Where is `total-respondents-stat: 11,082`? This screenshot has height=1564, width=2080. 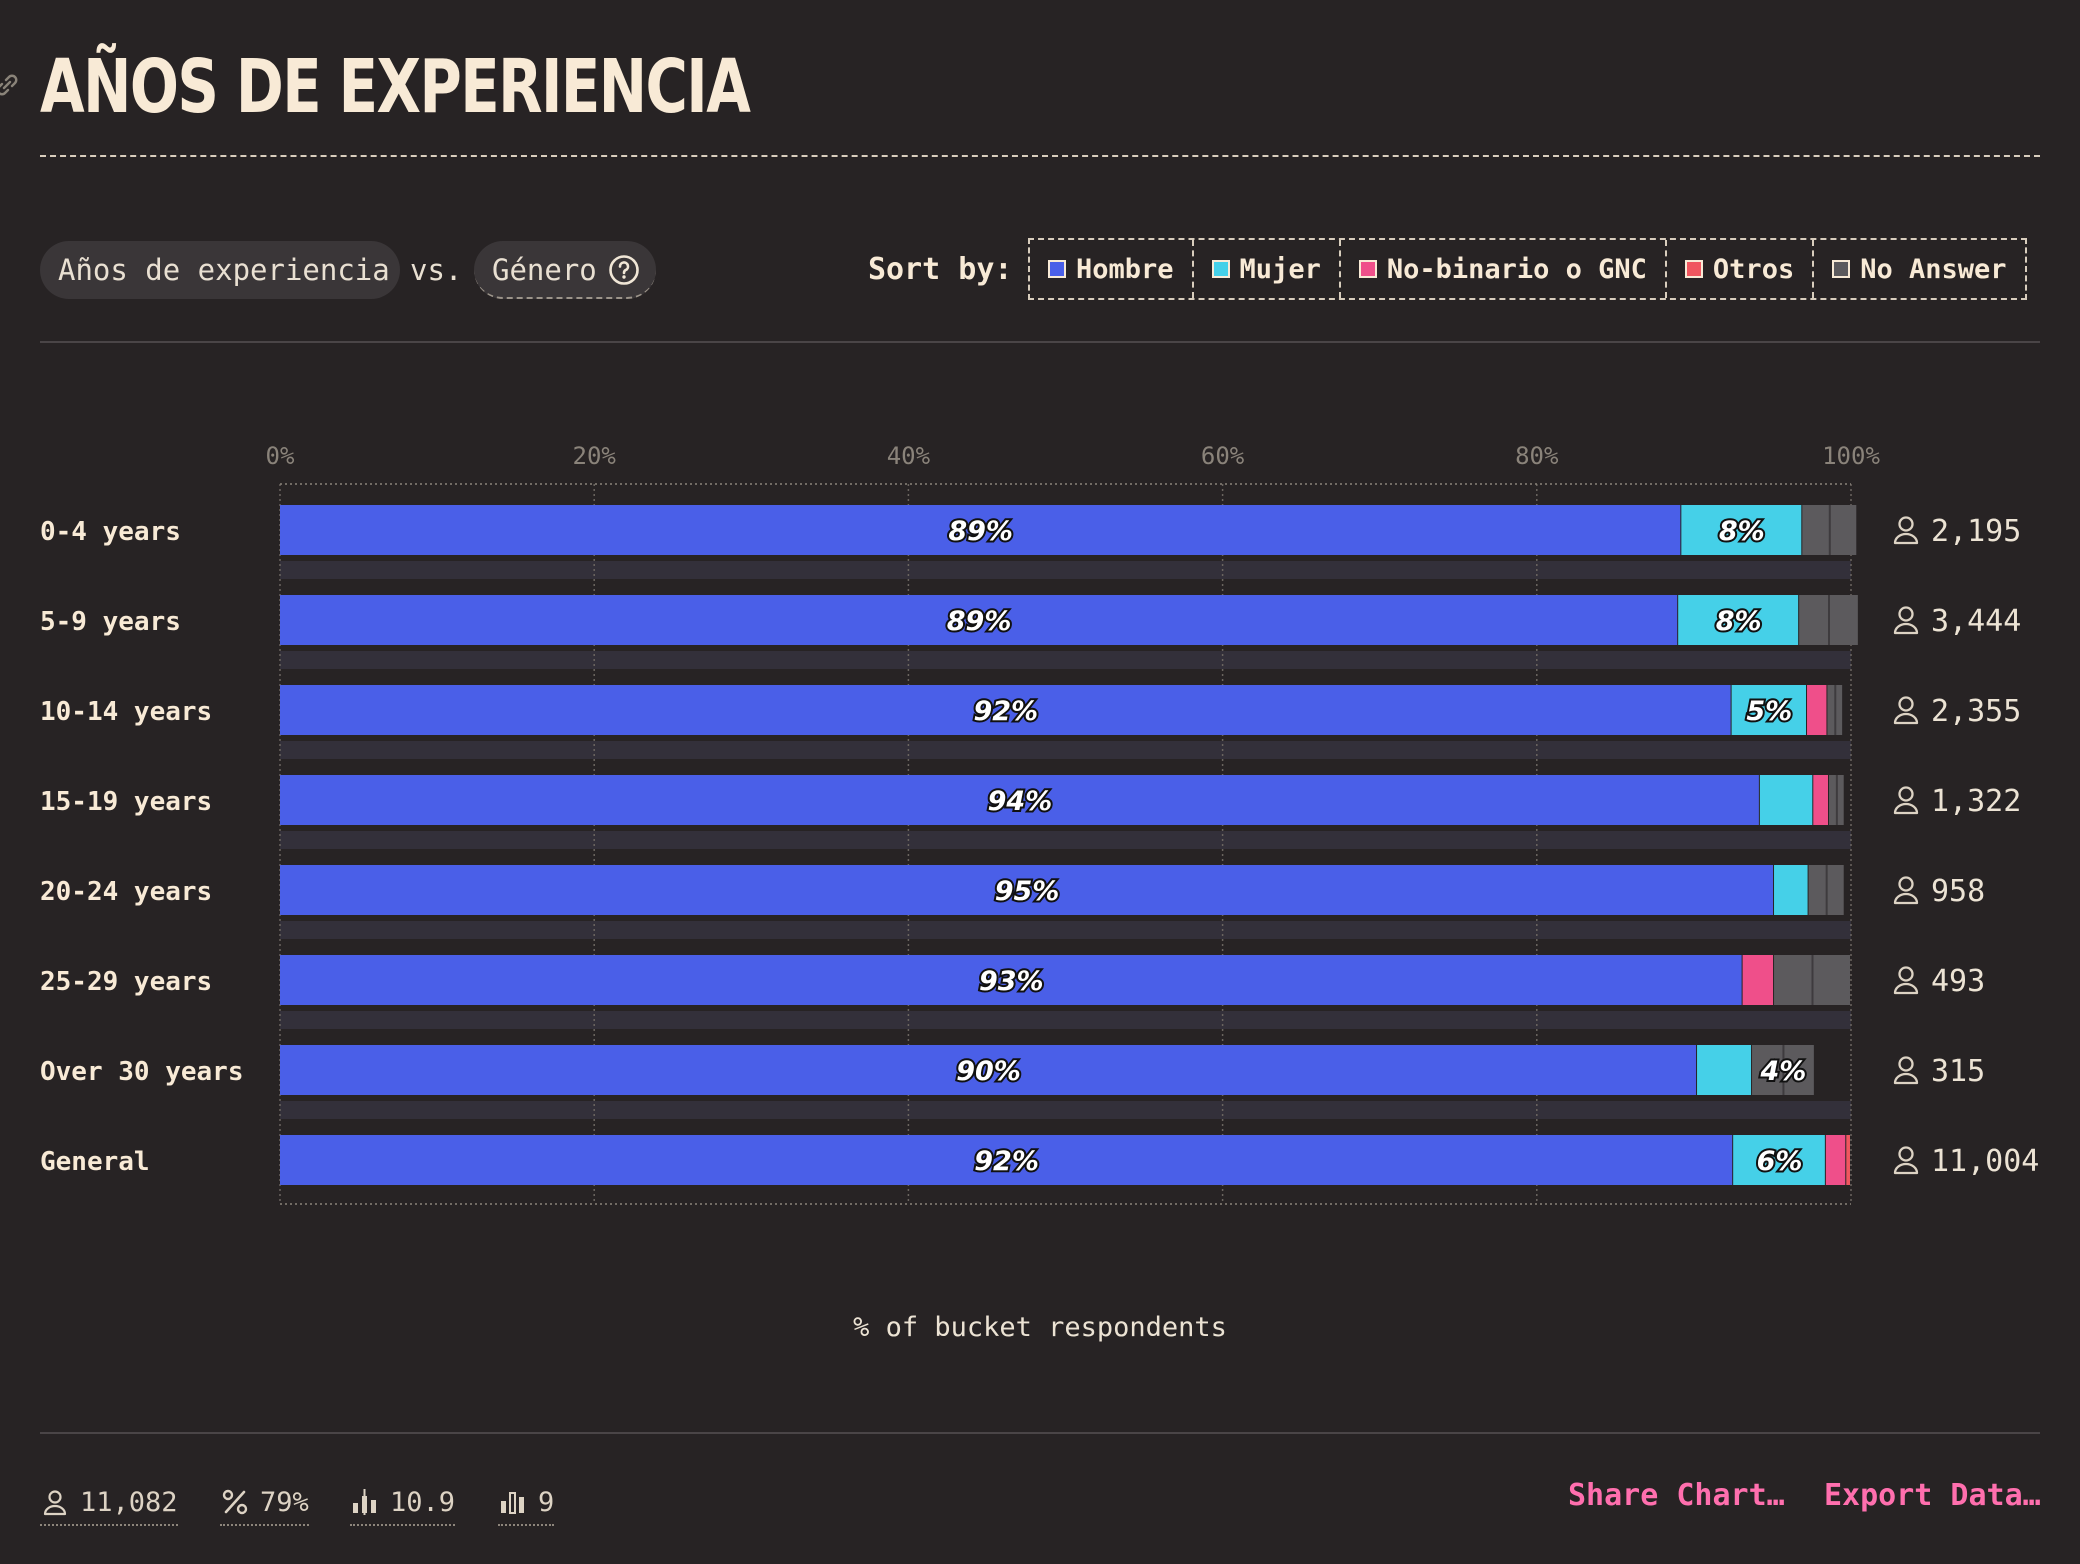 total-respondents-stat: 11,082 is located at coordinates (109, 1503).